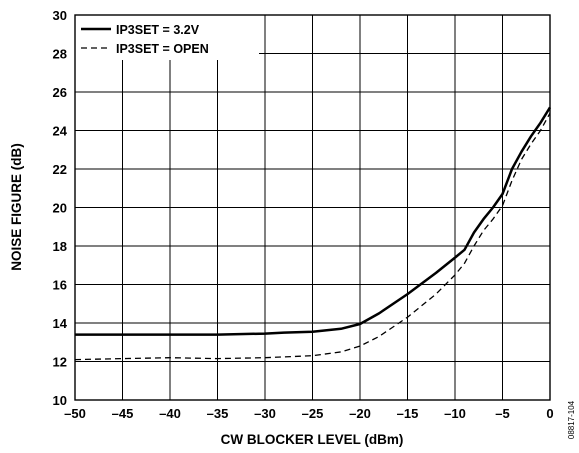 This screenshot has width=579, height=453. I want to click on y-tick-label: 24, so click(60, 131).